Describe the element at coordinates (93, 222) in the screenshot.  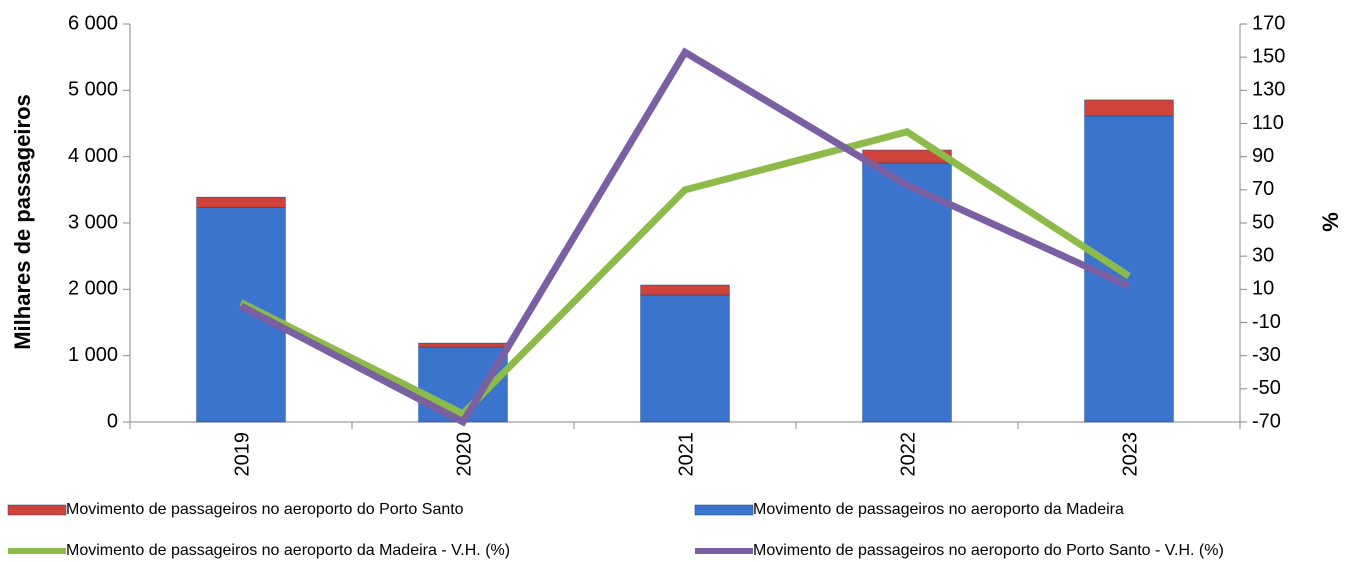
I see `y-tick-label: 3 000` at that location.